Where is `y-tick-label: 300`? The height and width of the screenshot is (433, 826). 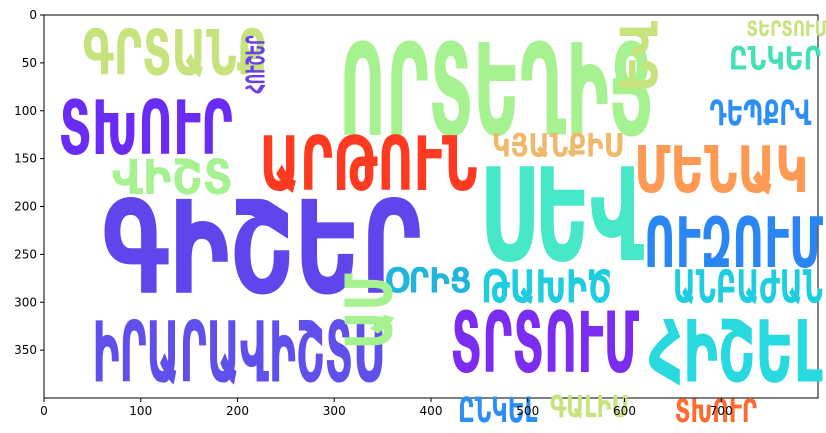
y-tick-label: 300 is located at coordinates (25, 302).